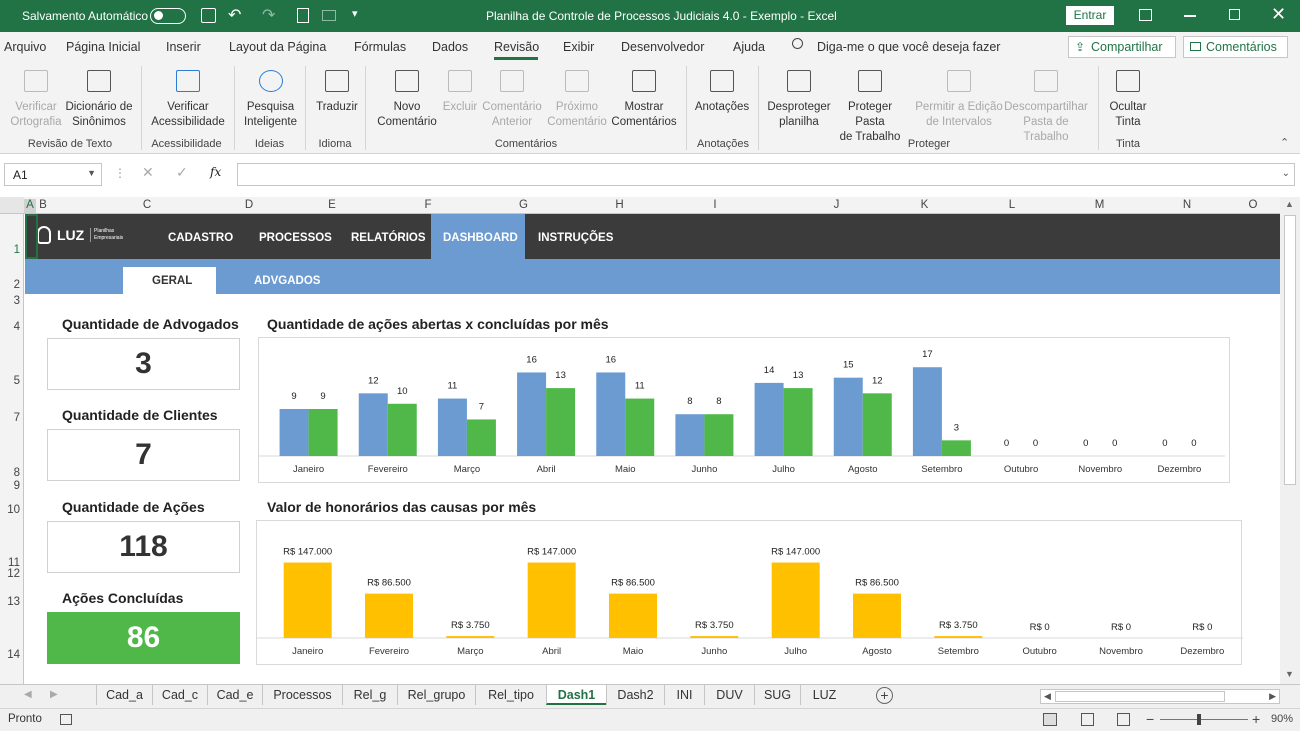 This screenshot has height=731, width=1300. Describe the element at coordinates (16, 381) in the screenshot. I see `row-header-5: 5` at that location.